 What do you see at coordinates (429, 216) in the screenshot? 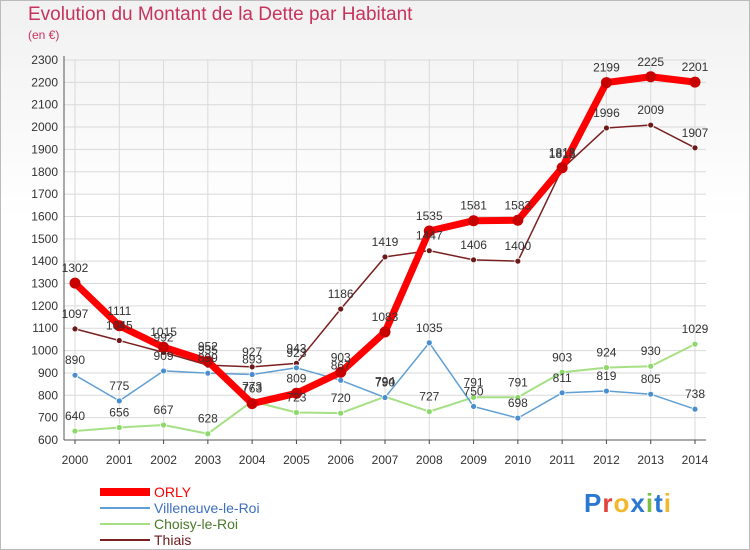
I see `data-label: 1535` at bounding box center [429, 216].